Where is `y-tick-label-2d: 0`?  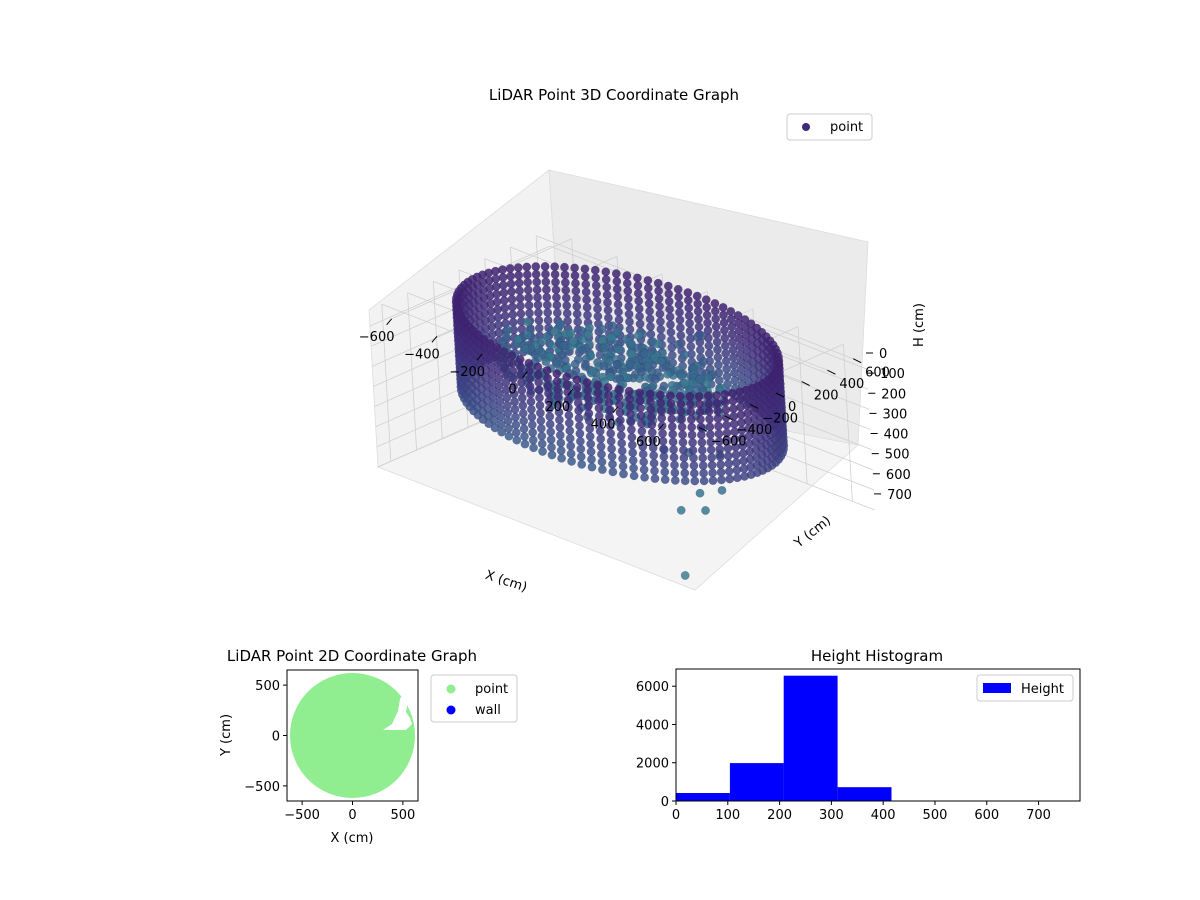 y-tick-label-2d: 0 is located at coordinates (276, 737).